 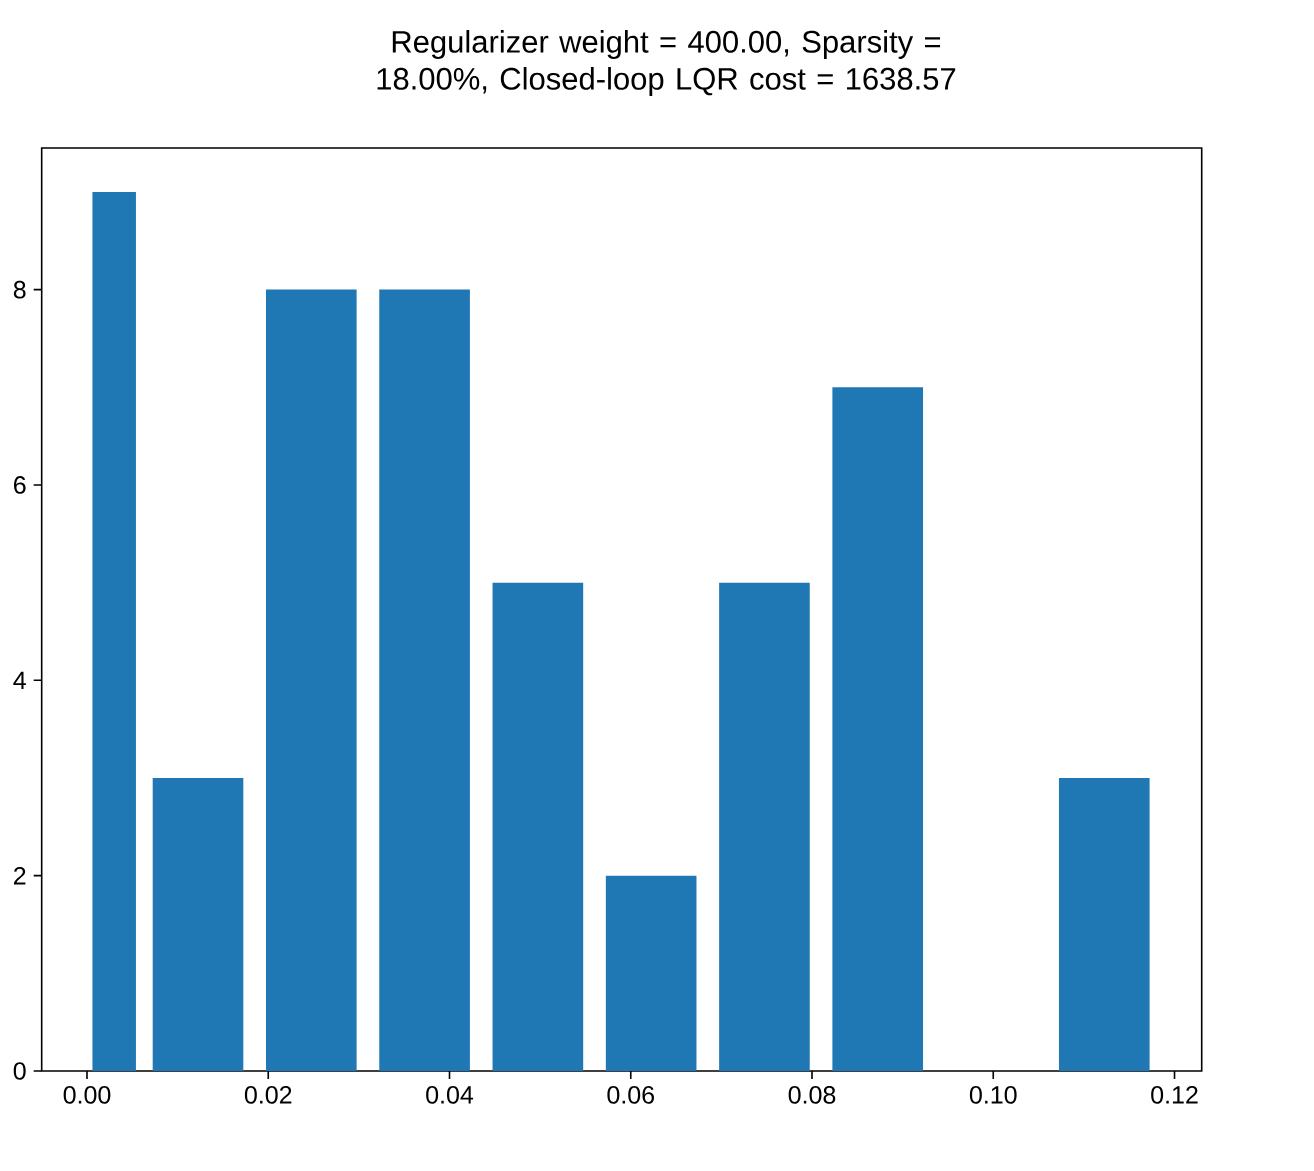 I want to click on x-tick-label: 0.12, so click(x=1174, y=1095).